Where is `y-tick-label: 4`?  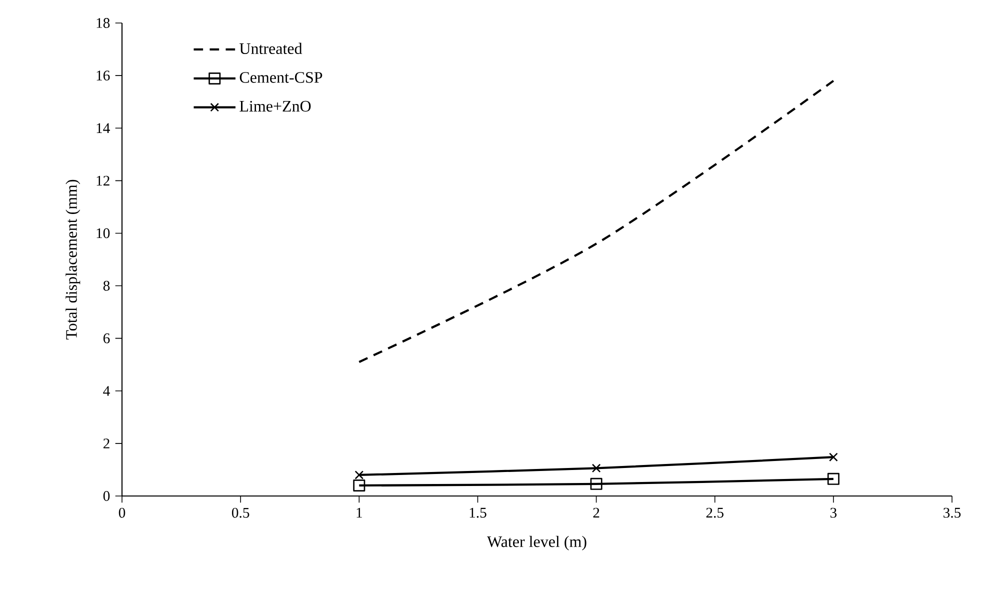 y-tick-label: 4 is located at coordinates (106, 391).